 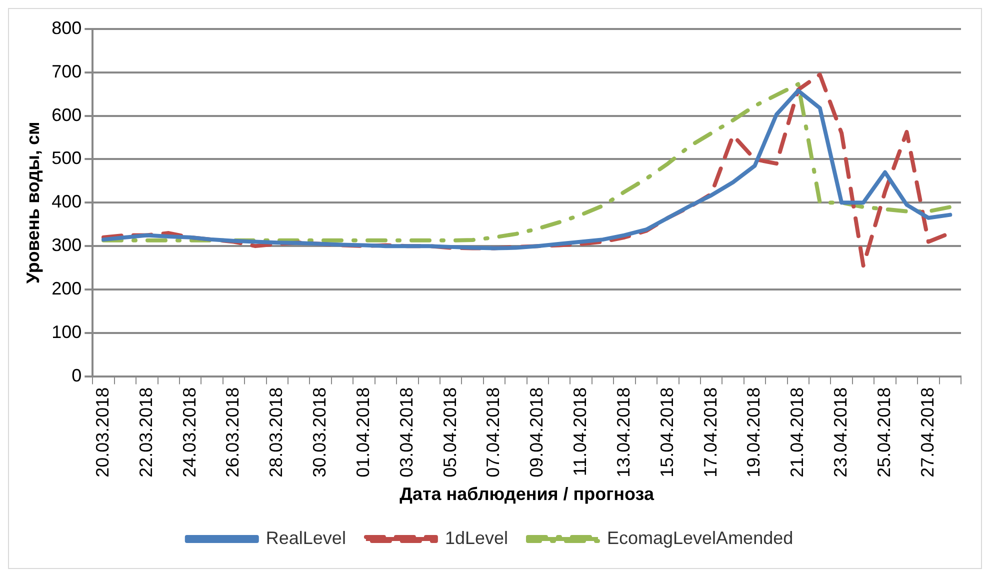 I want to click on y-tick-label: 200, so click(x=67, y=288).